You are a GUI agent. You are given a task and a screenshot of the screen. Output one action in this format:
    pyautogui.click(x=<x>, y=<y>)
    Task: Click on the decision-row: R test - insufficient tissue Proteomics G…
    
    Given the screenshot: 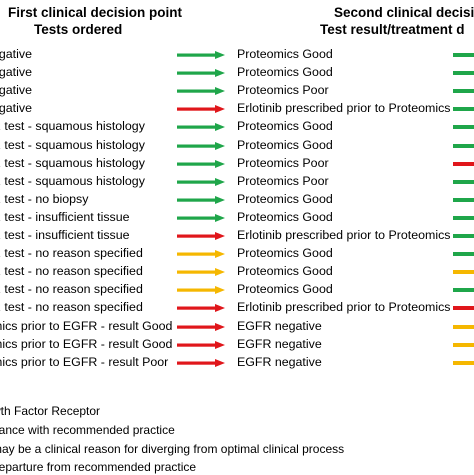 What is the action you would take?
    pyautogui.click(x=237, y=217)
    